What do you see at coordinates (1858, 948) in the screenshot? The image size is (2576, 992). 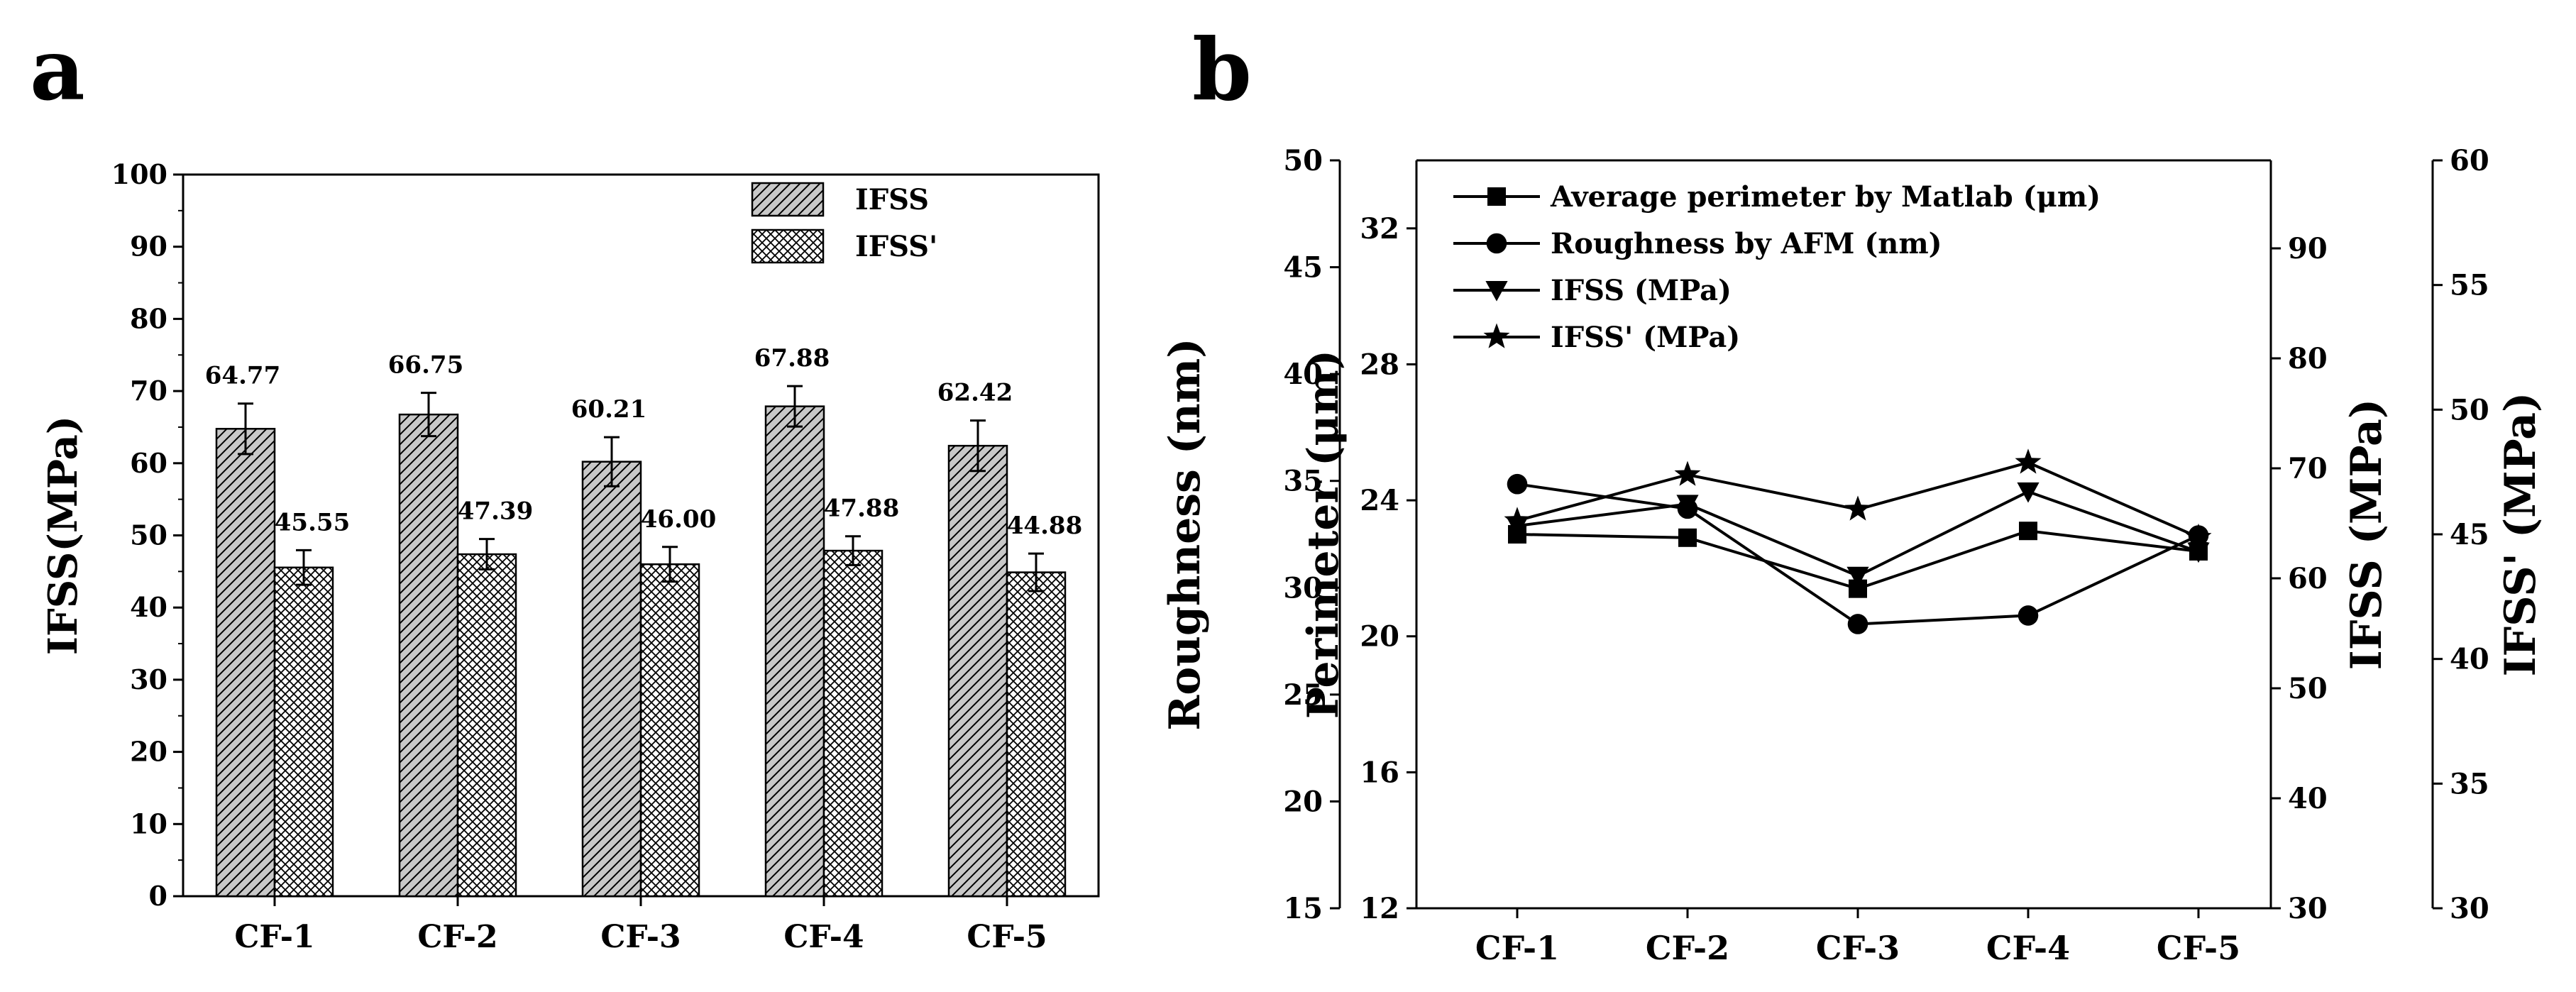 I see `x-tick-label: CF-3` at bounding box center [1858, 948].